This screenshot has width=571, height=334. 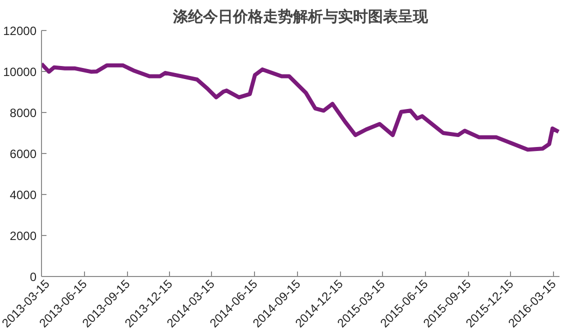 I want to click on y-tick-label: 6000, so click(x=23, y=154).